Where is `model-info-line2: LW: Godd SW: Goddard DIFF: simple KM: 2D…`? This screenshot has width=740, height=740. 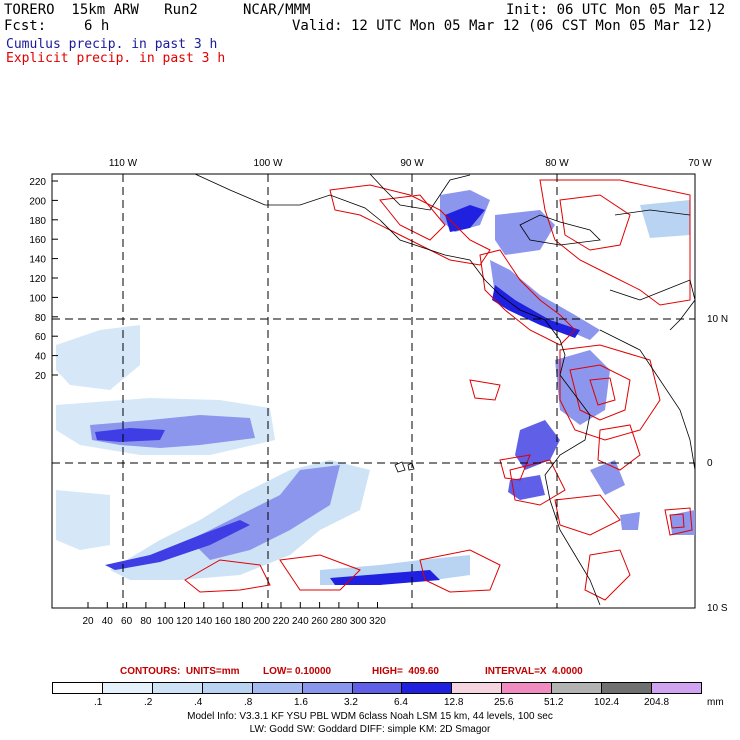
model-info-line2: LW: Godd SW: Goddard DIFF: simple KM: 2D… is located at coordinates (370, 729).